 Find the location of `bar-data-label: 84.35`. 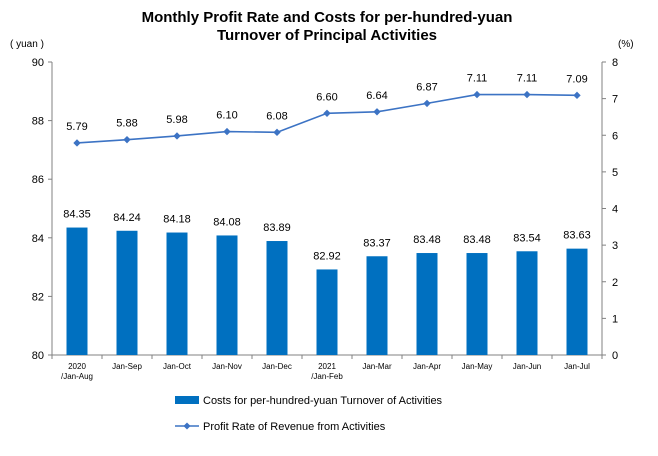

bar-data-label: 84.35 is located at coordinates (77, 215).